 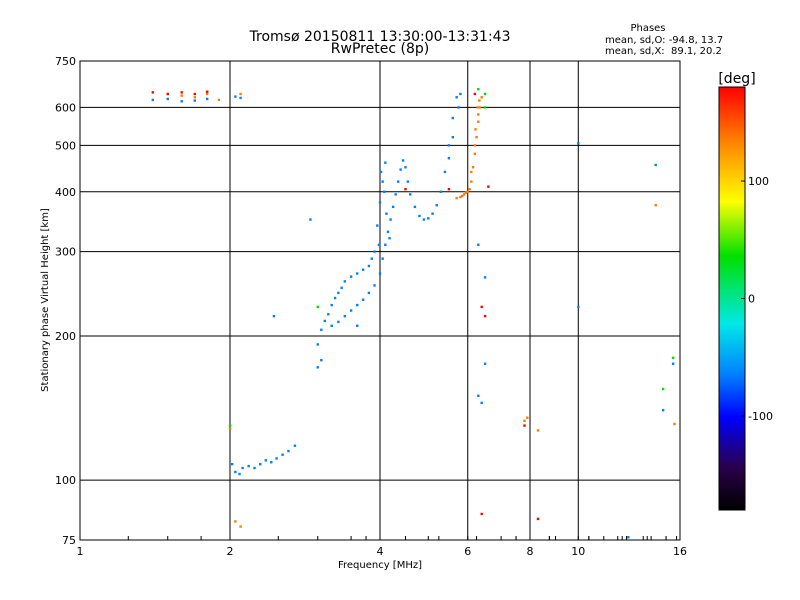 I want to click on y-axis-ticks: 75 100 200 300 400 500 600 750, so click(x=65, y=301).